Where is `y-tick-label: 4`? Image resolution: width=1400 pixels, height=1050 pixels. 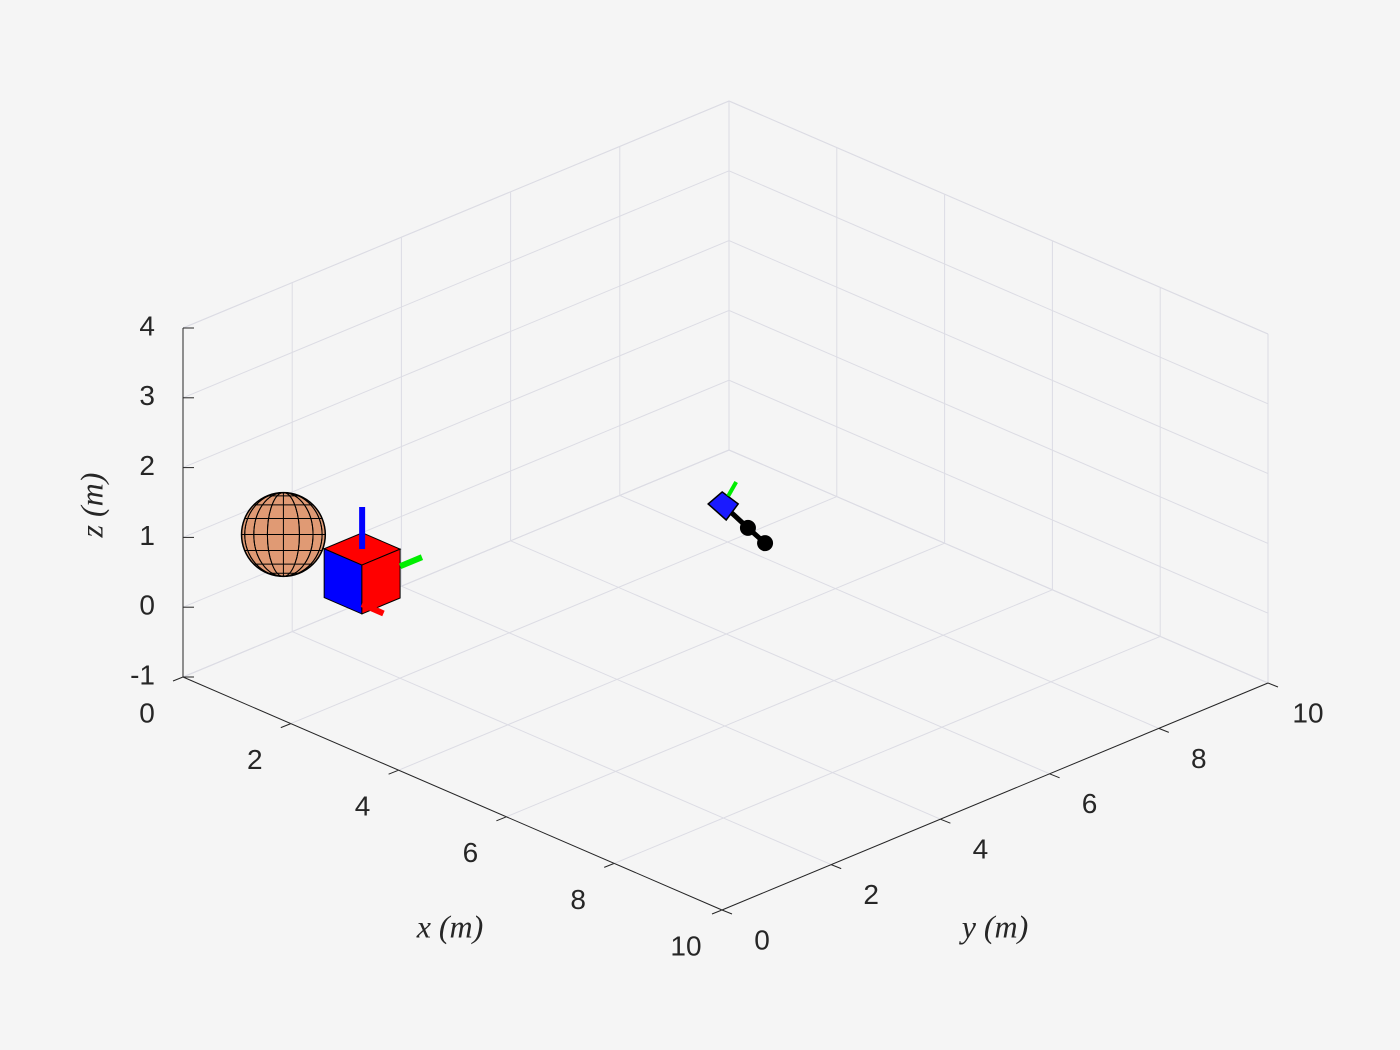
y-tick-label: 4 is located at coordinates (981, 849).